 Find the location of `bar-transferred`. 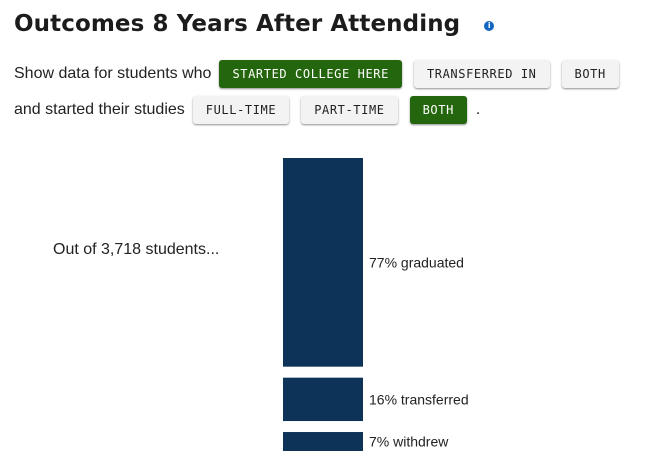

bar-transferred is located at coordinates (323, 399).